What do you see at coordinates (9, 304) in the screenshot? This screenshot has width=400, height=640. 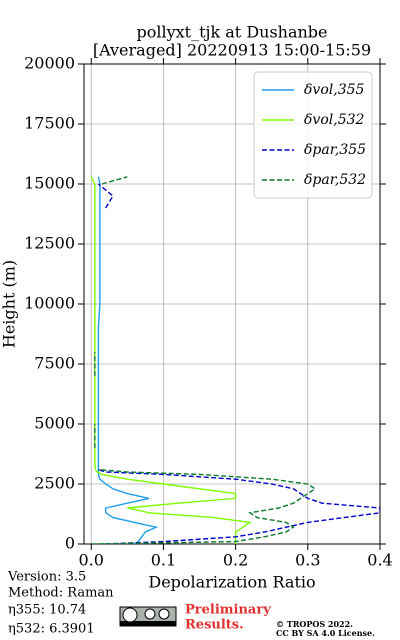 I see `y-axis-label: Height (m)` at bounding box center [9, 304].